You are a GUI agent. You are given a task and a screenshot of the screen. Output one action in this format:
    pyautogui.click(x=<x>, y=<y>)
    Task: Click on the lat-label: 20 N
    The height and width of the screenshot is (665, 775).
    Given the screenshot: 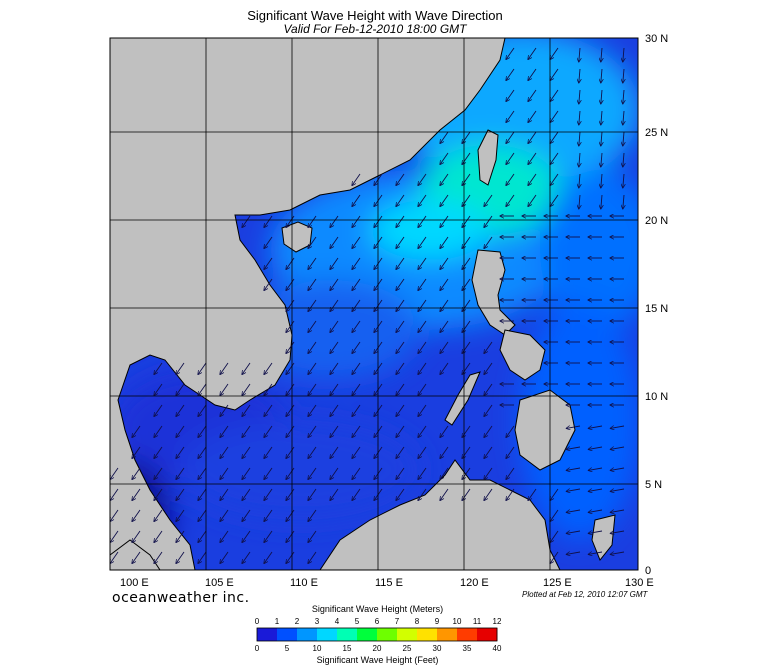 What is the action you would take?
    pyautogui.click(x=656, y=221)
    